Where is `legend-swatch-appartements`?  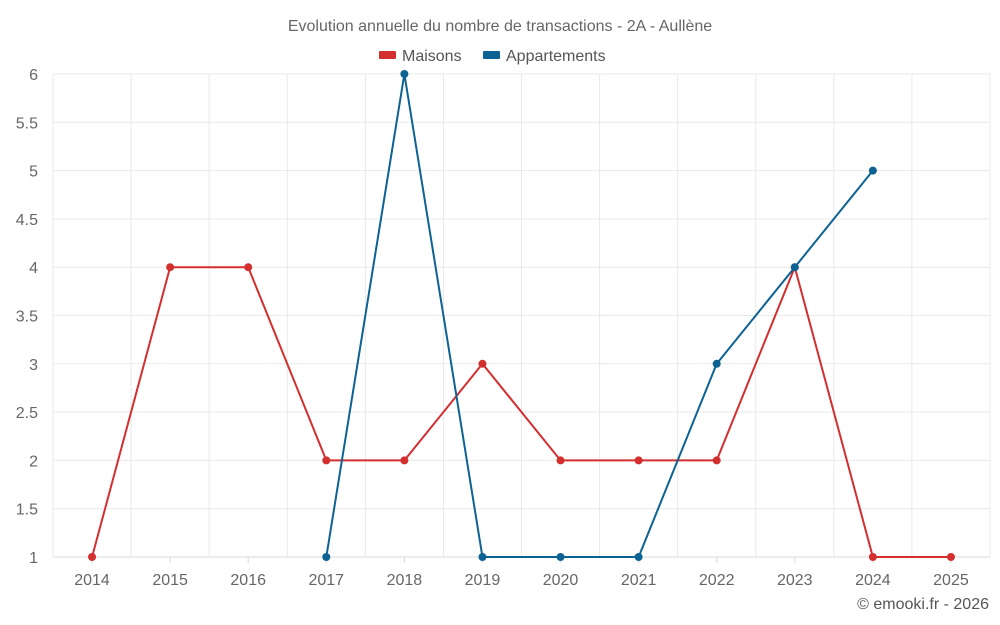
legend-swatch-appartements is located at coordinates (491, 55).